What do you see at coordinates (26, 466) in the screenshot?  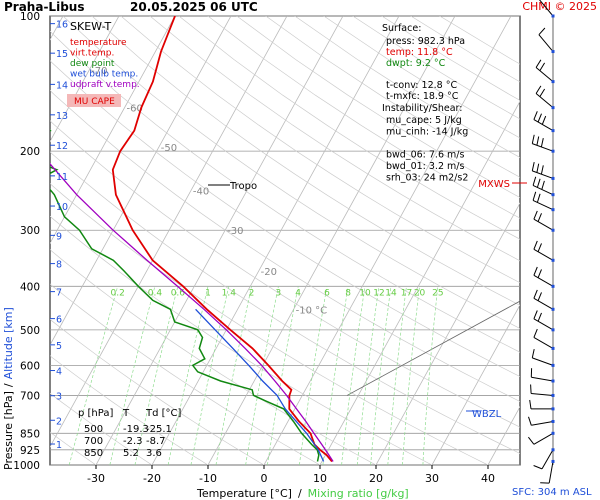 I see `pressure-tick-label: 1000` at bounding box center [26, 466].